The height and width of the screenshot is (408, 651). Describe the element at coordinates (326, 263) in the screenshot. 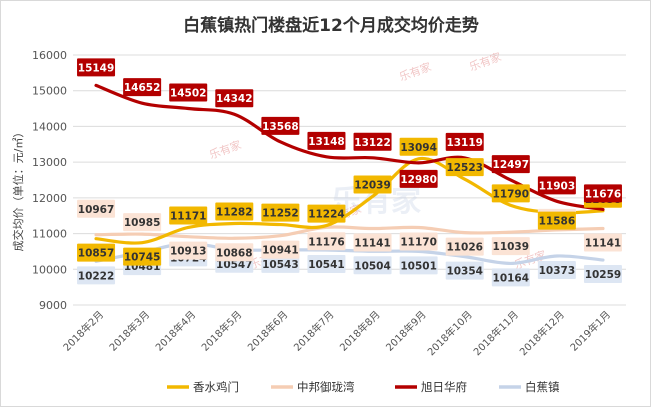

I see `data-label: 10541` at that location.